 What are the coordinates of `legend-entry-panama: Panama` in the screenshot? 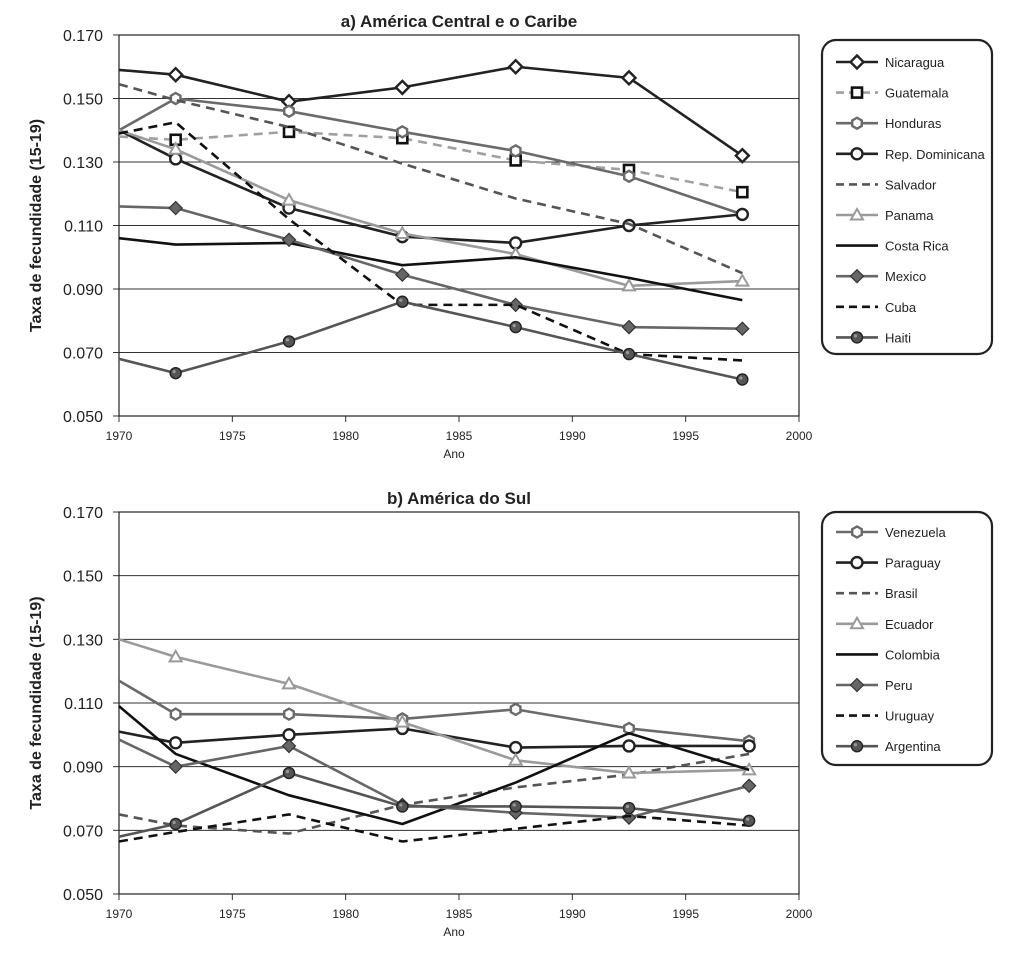 It's located at (885, 214).